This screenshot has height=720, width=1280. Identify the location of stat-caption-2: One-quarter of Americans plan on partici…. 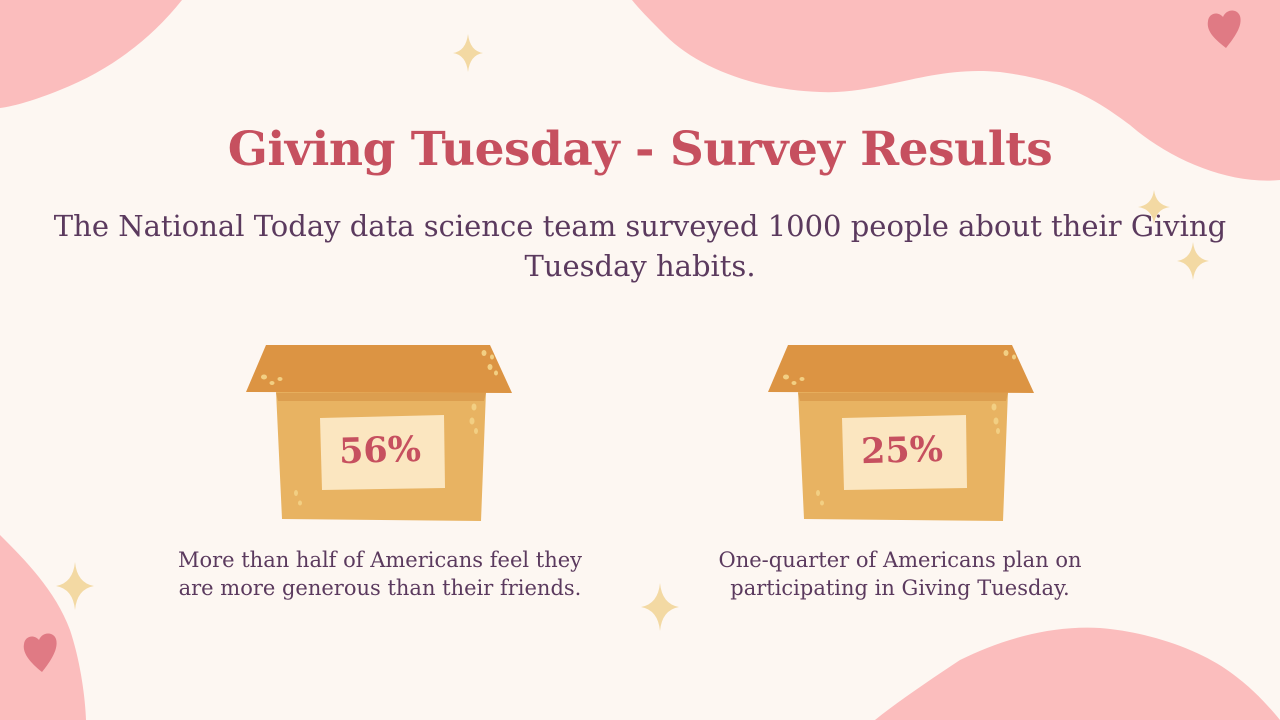
(900, 574).